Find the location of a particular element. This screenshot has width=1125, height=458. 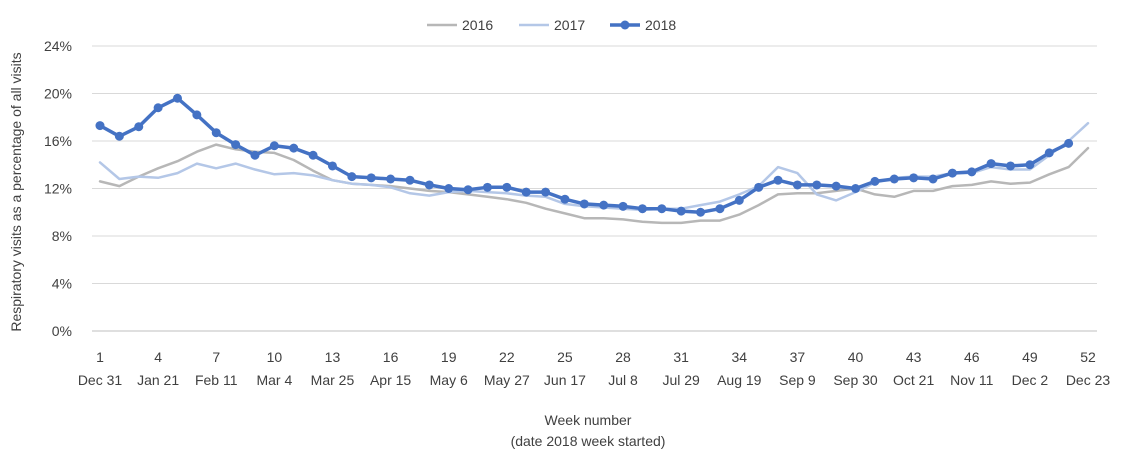

y-tick-label: 0% is located at coordinates (62, 331).